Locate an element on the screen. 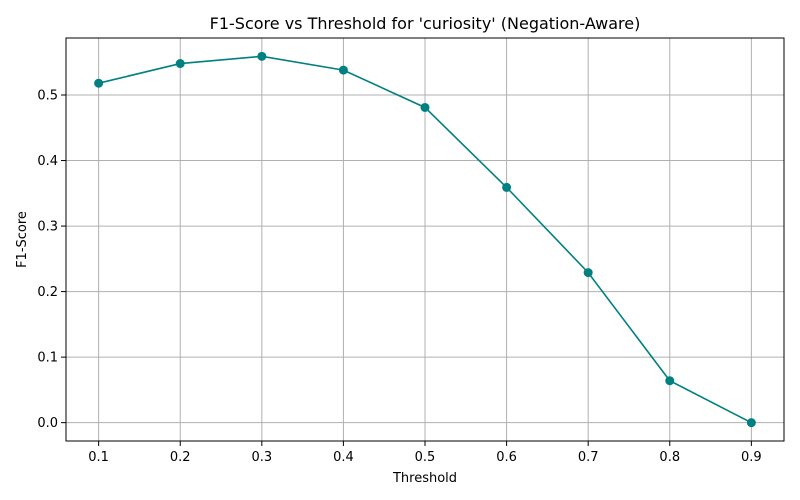 This screenshot has height=500, width=800. y-tick-label: 0.5 is located at coordinates (47, 96).